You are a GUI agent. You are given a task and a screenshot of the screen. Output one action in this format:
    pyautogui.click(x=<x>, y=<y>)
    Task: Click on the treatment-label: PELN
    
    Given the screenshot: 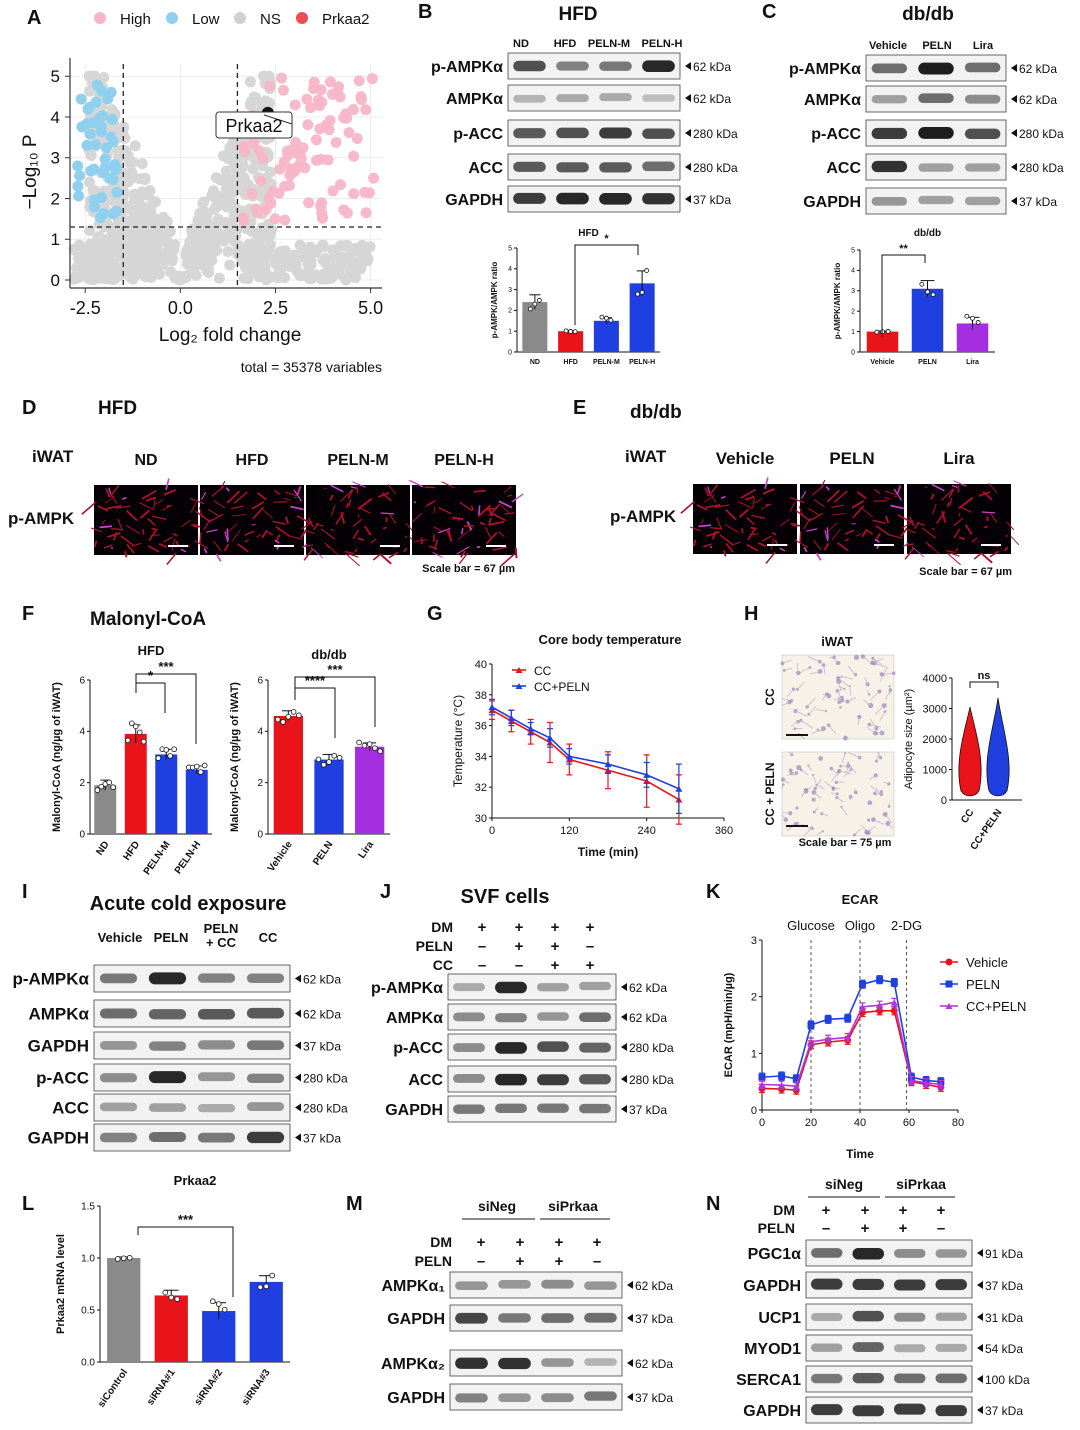 What is the action you would take?
    pyautogui.click(x=434, y=946)
    